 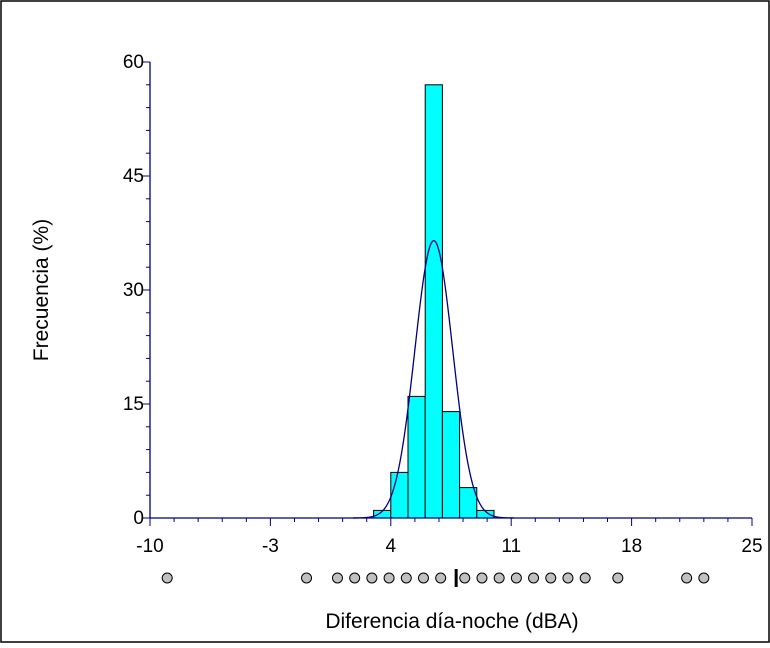 What do you see at coordinates (391, 546) in the screenshot?
I see `x-tick-label: 4` at bounding box center [391, 546].